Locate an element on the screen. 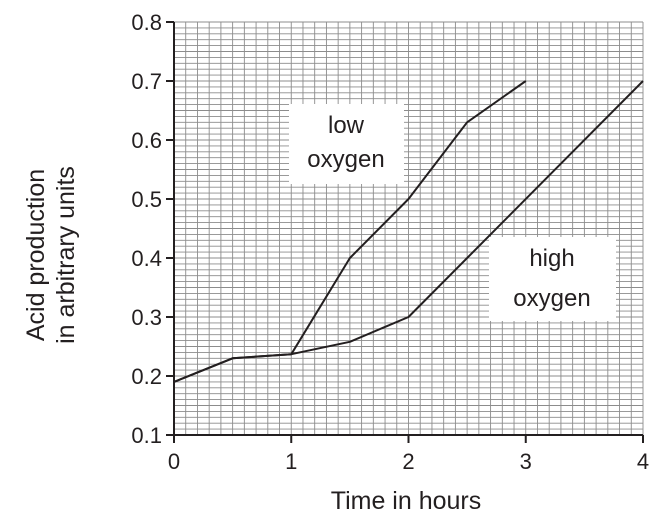 The width and height of the screenshot is (652, 521). annotation-high-oxygen-line2: oxygen is located at coordinates (551, 298).